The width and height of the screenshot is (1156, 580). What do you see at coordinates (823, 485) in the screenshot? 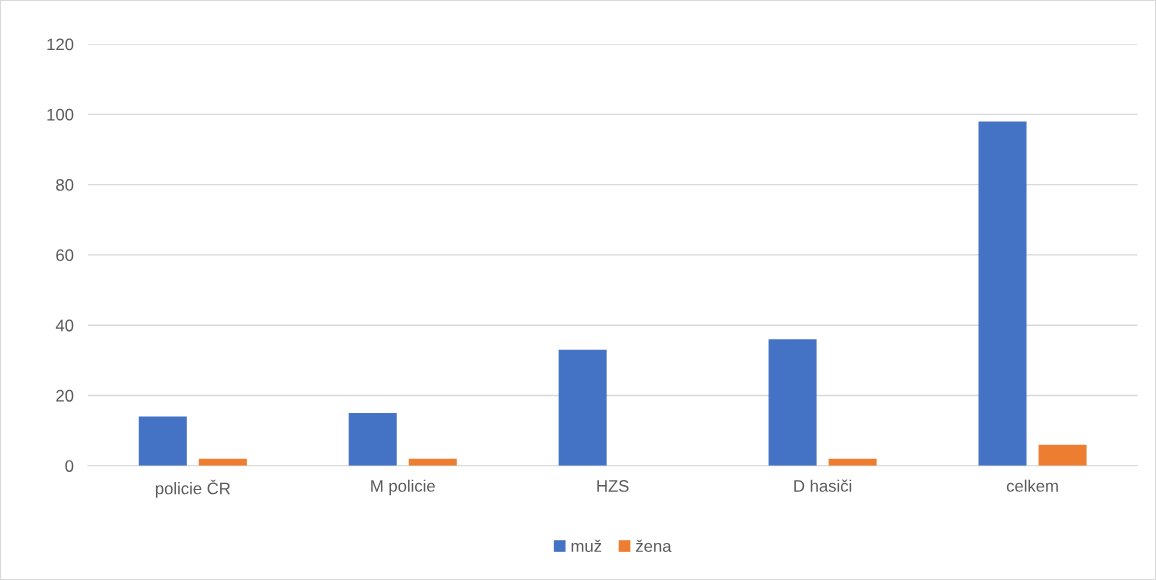
I see `x-tick-label: D hasiči` at bounding box center [823, 485].